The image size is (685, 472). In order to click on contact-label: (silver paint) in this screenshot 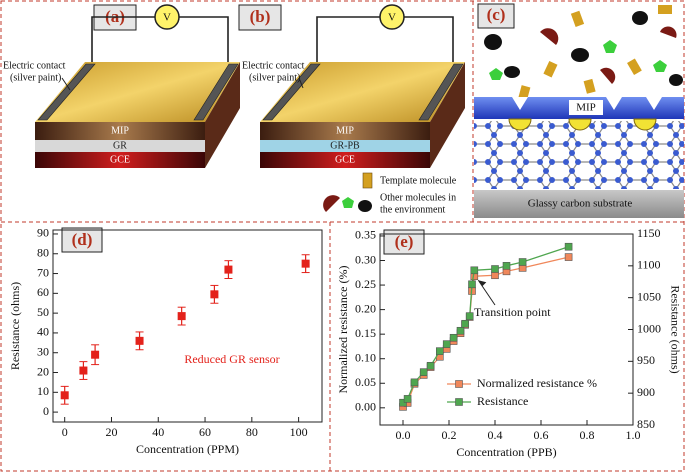, I will do `click(274, 77)`.